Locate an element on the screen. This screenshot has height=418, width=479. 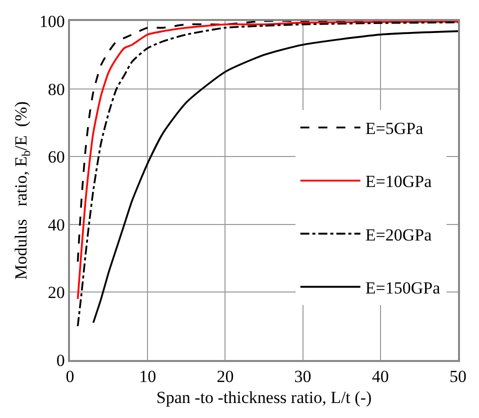
y-tick-label: 0 is located at coordinates (60, 360).